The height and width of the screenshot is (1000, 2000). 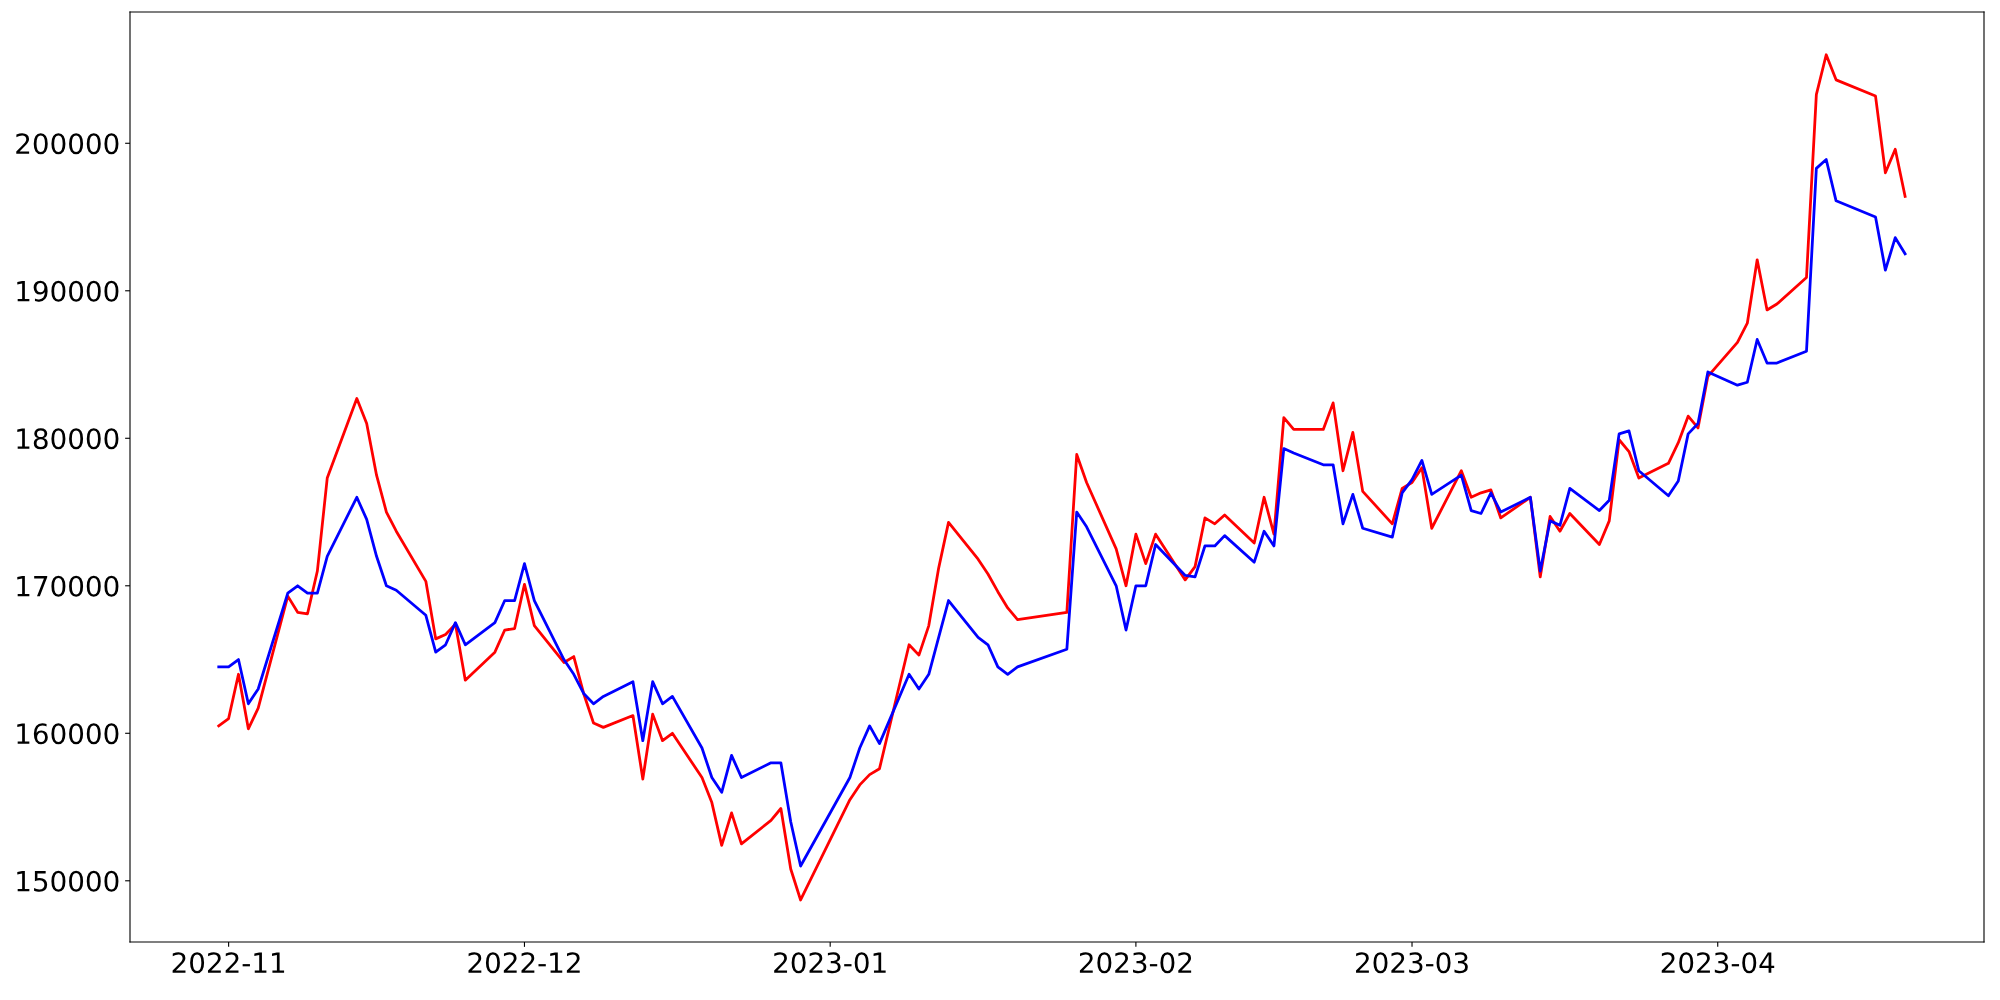 What do you see at coordinates (68, 881) in the screenshot?
I see `y-tick-label: 150000` at bounding box center [68, 881].